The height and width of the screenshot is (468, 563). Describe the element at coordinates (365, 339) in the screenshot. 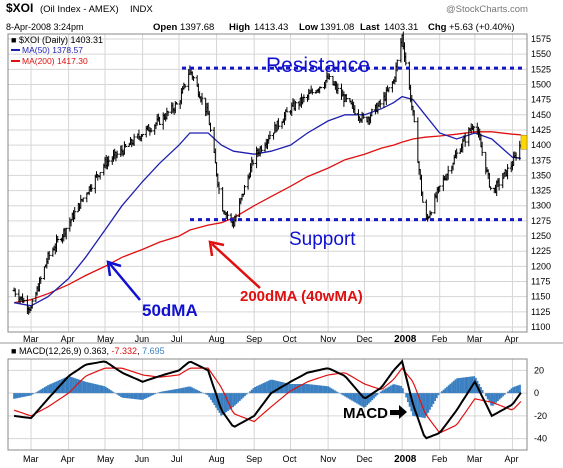

I see `price-x-tick-label: Dec` at that location.